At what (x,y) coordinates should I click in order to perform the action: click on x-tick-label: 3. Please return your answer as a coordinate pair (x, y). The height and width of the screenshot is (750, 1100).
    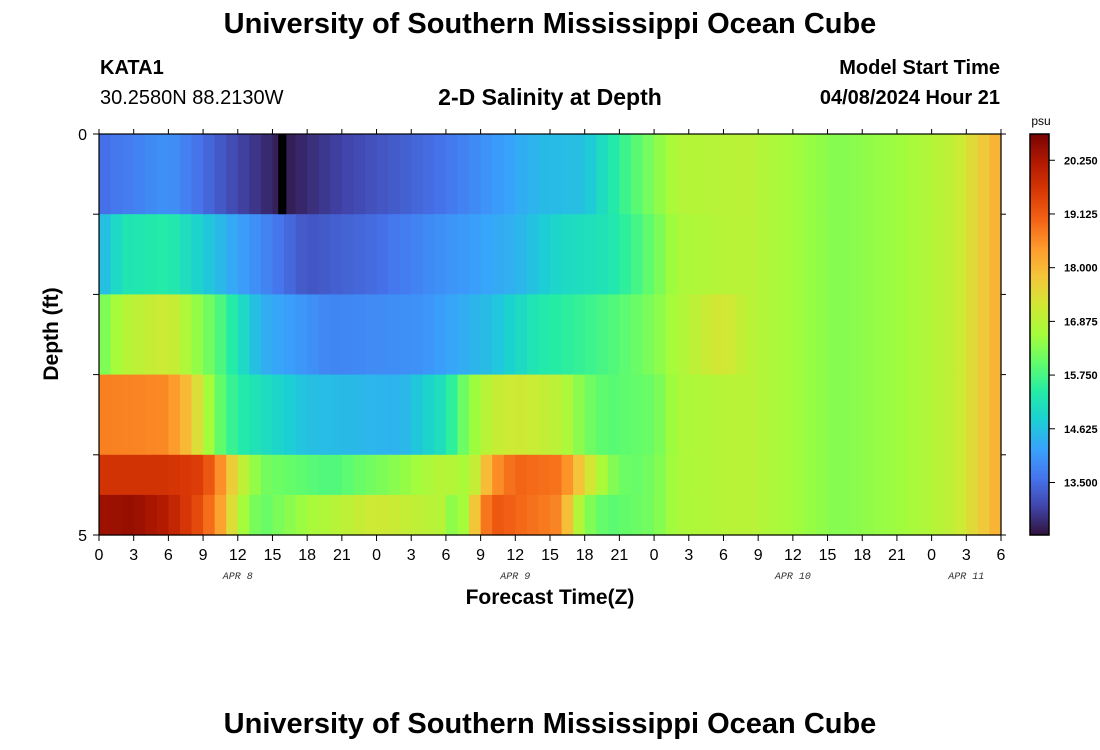
    Looking at the image, I should click on (411, 555).